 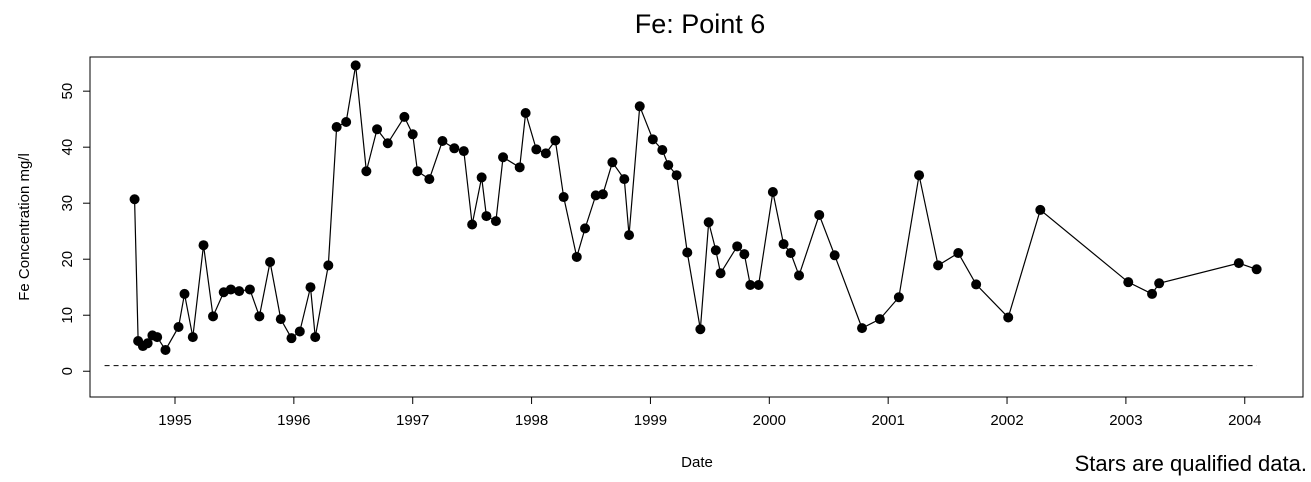 What do you see at coordinates (531, 420) in the screenshot?
I see `x-tick-label: 1998` at bounding box center [531, 420].